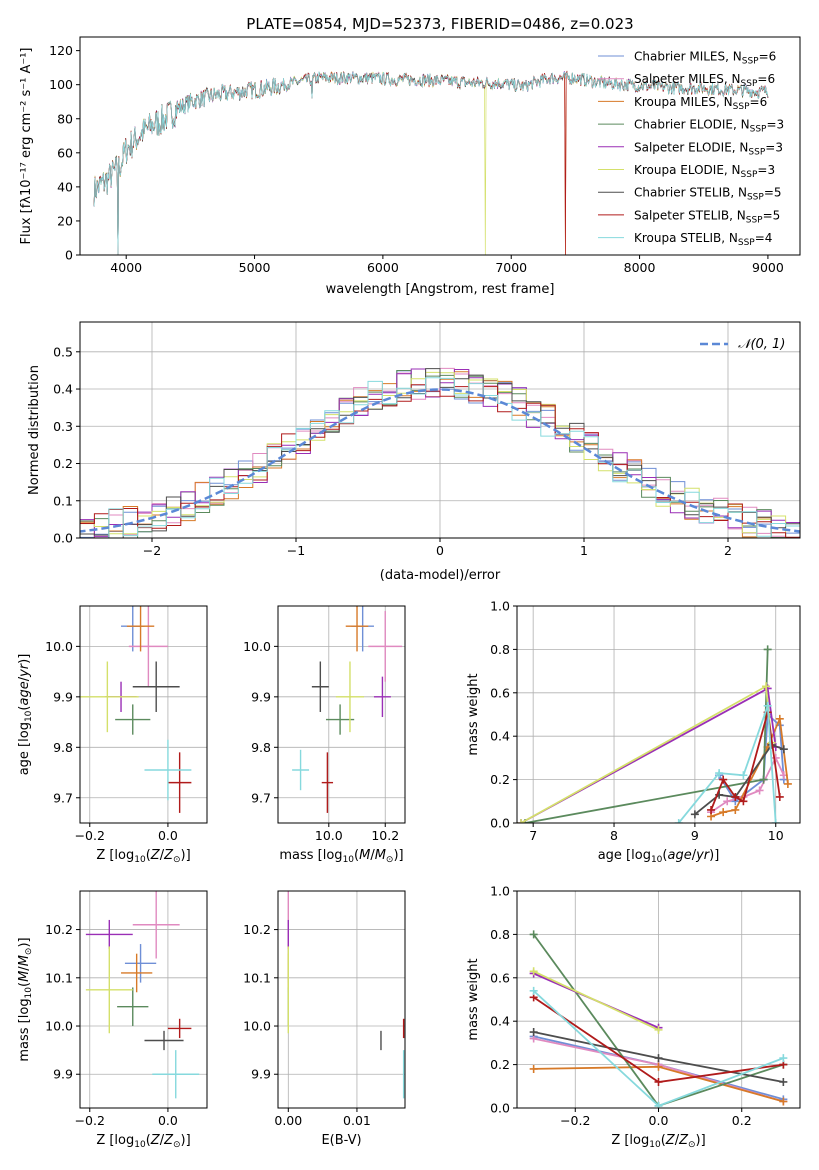 Image resolution: width=819 pixels, height=1170 pixels. I want to click on x-tick-label: 7, so click(533, 835).